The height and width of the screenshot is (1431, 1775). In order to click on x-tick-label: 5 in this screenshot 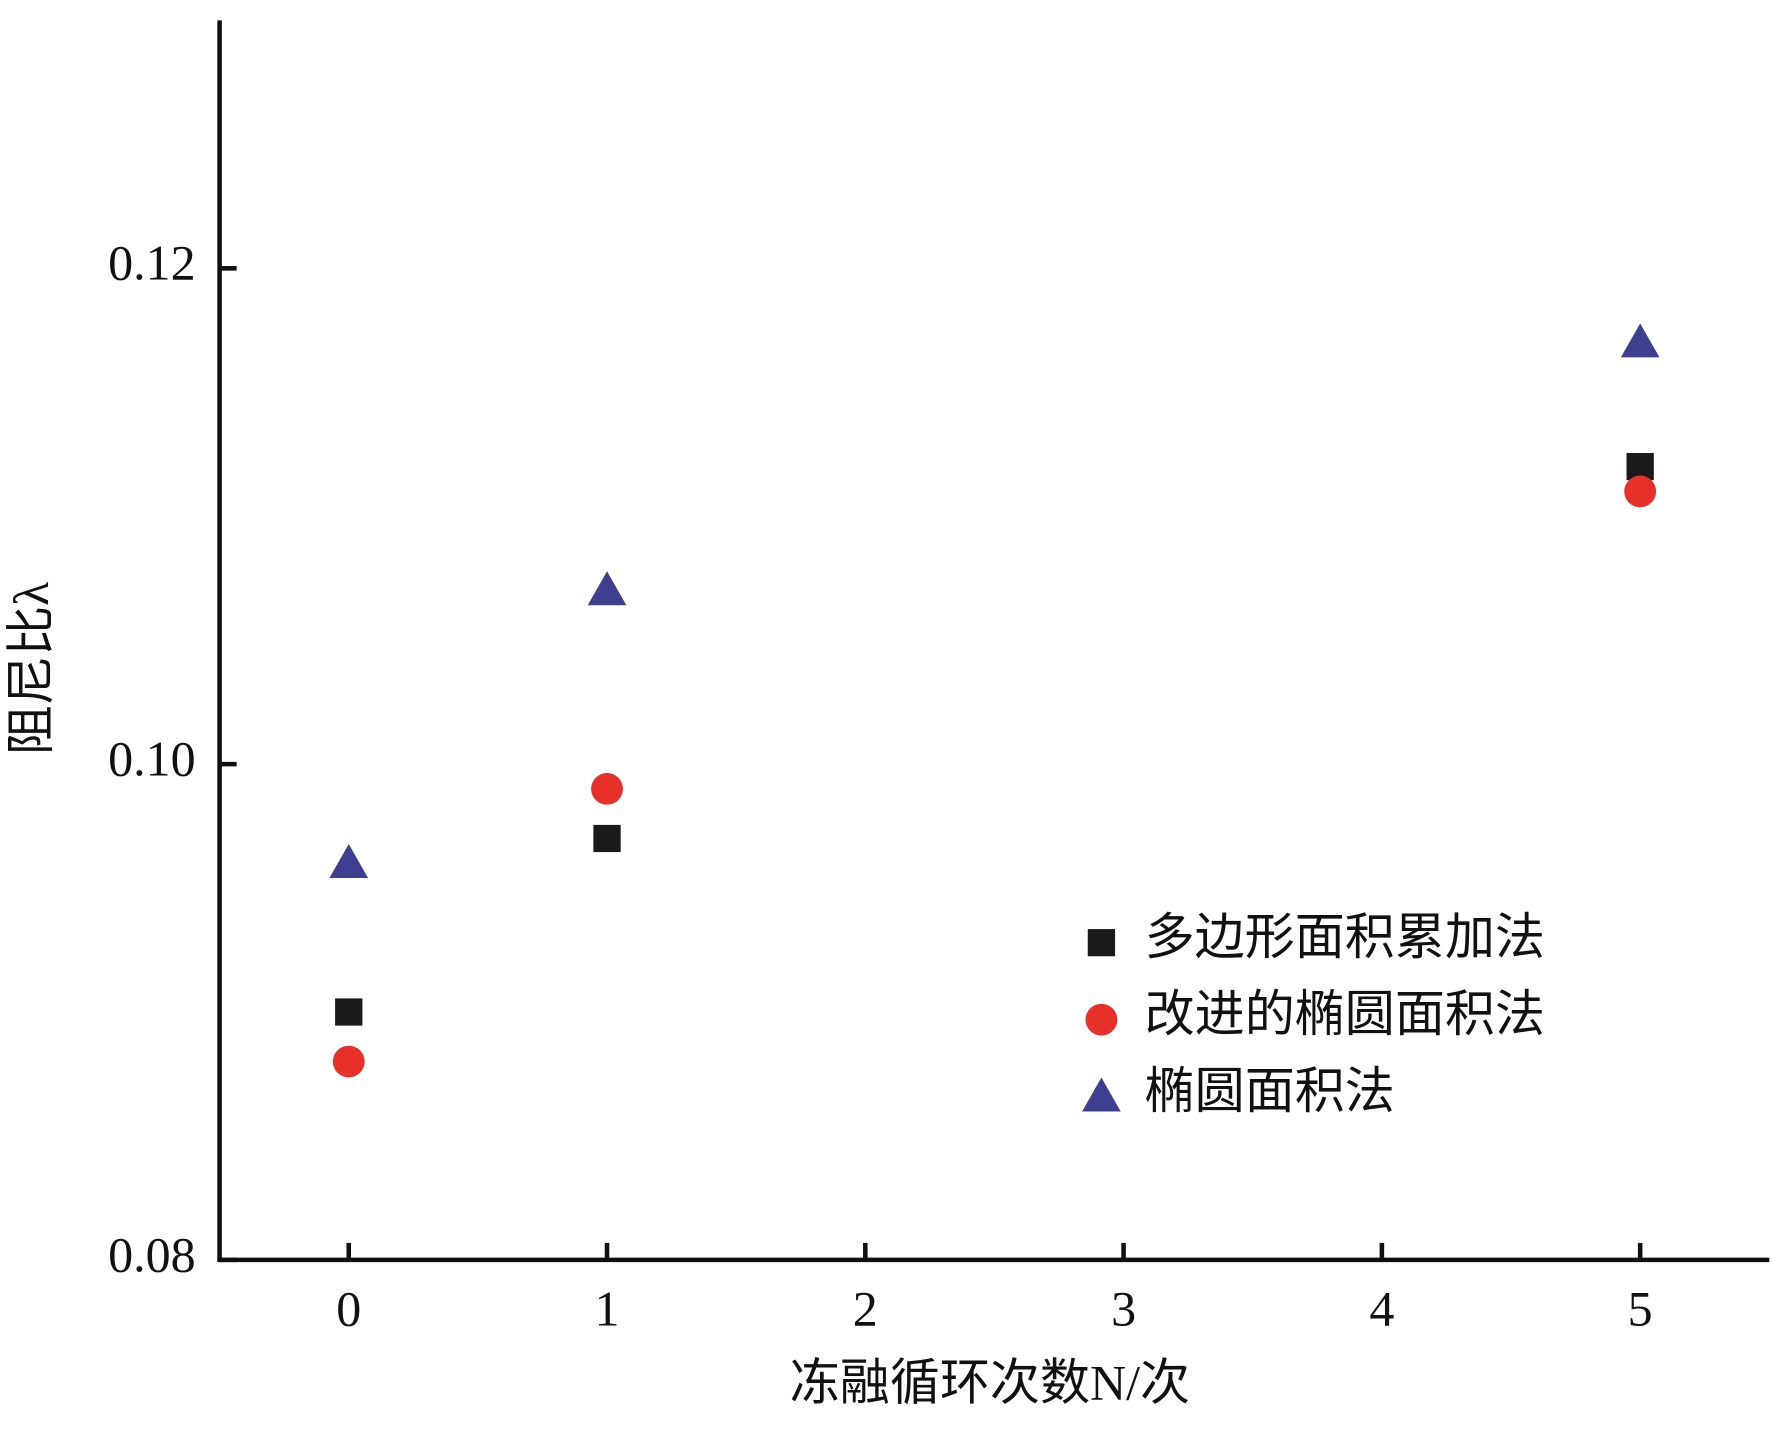, I will do `click(1640, 1309)`.